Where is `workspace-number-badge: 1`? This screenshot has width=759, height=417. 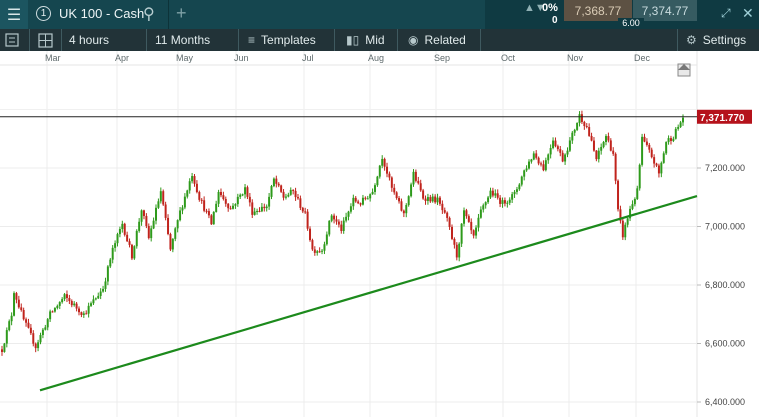 workspace-number-badge: 1 is located at coordinates (43, 13).